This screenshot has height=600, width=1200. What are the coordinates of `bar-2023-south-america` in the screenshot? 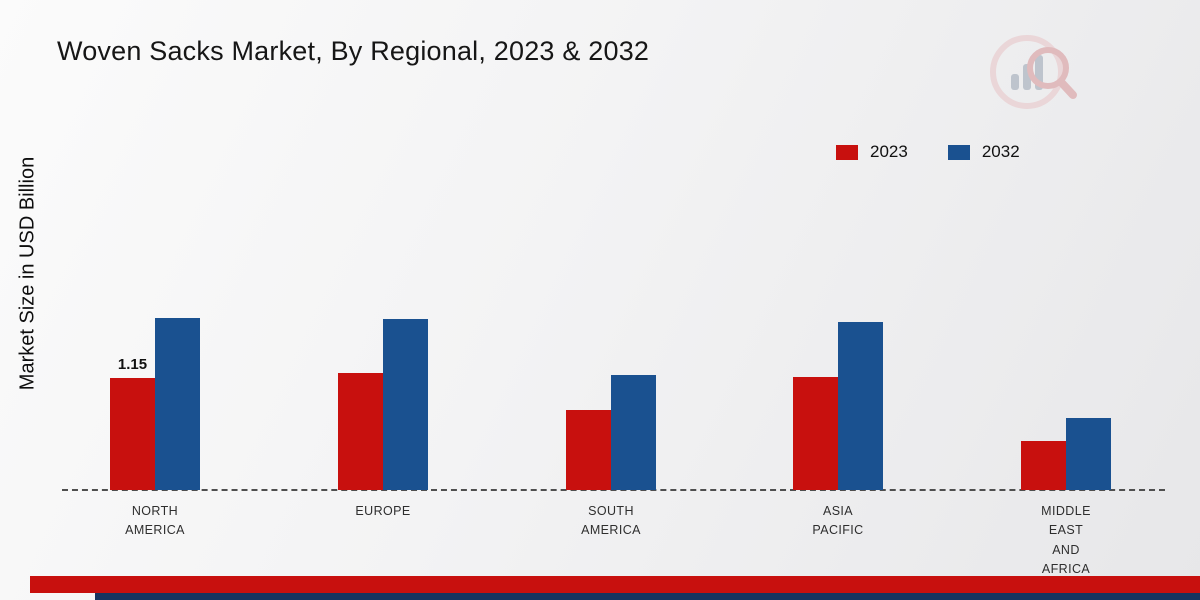 It's located at (588, 450).